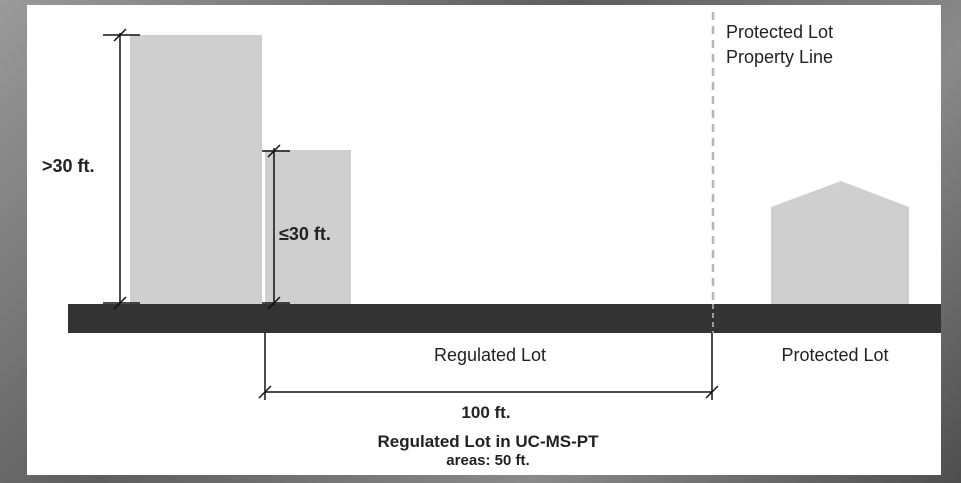 The image size is (961, 483). I want to click on regulated-lot-label: Regulated Lot, so click(490, 355).